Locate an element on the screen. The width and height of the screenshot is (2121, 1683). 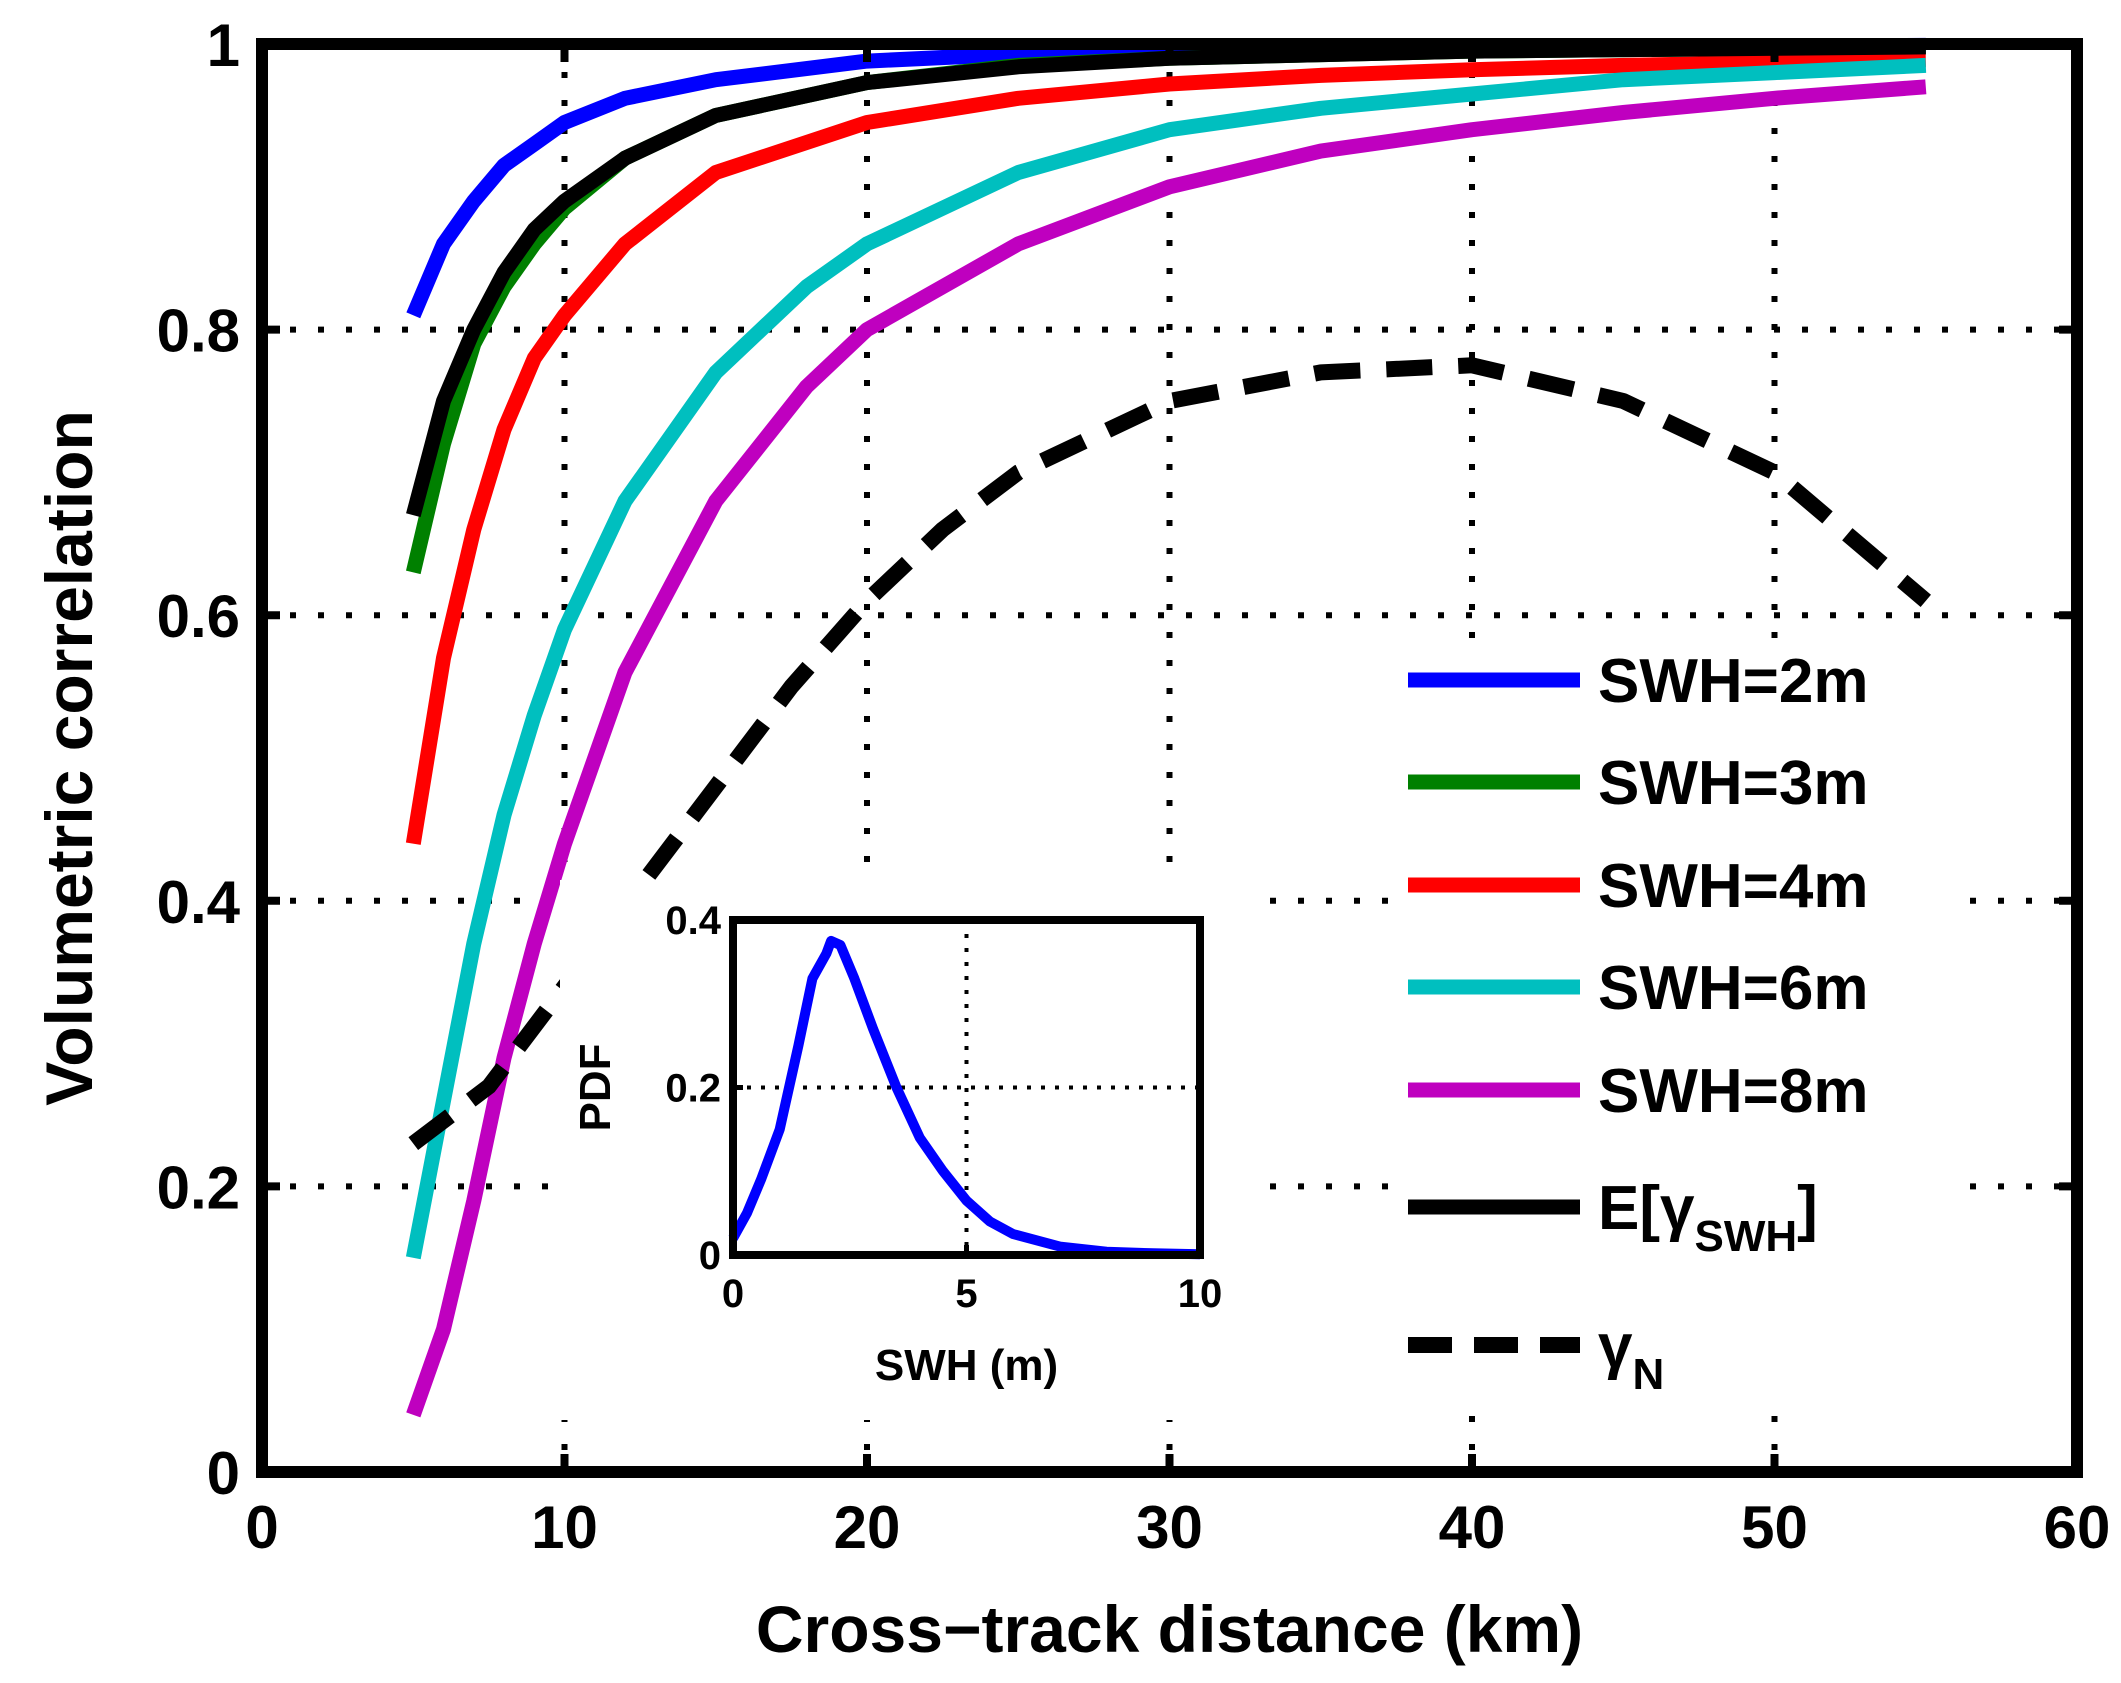
inset-x-axis-label: SWH (m) is located at coordinates (966, 1365).